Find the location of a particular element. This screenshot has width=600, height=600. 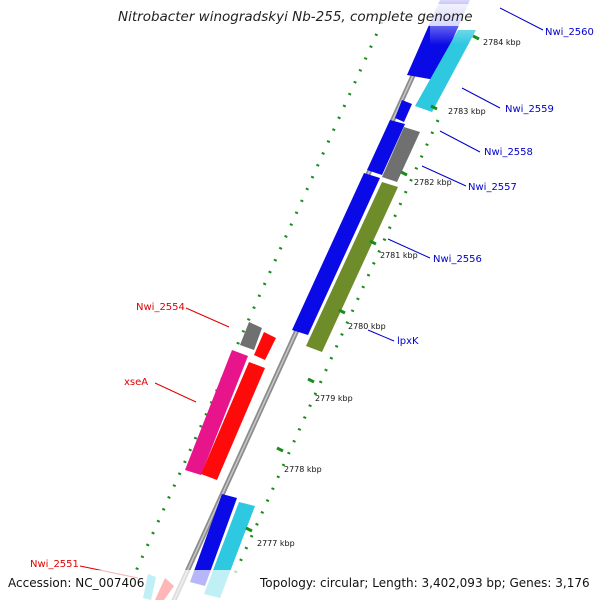

footer-backdrop is located at coordinates (300, 585).